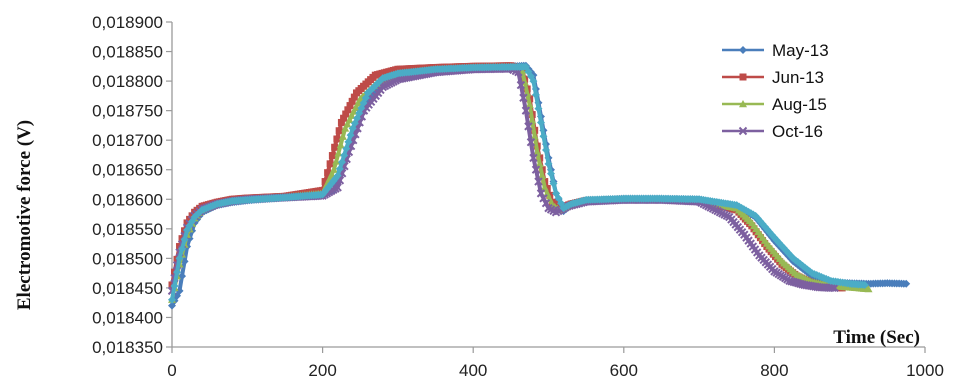 The image size is (953, 385). I want to click on x-axis-title: Time (Sec), so click(876, 337).